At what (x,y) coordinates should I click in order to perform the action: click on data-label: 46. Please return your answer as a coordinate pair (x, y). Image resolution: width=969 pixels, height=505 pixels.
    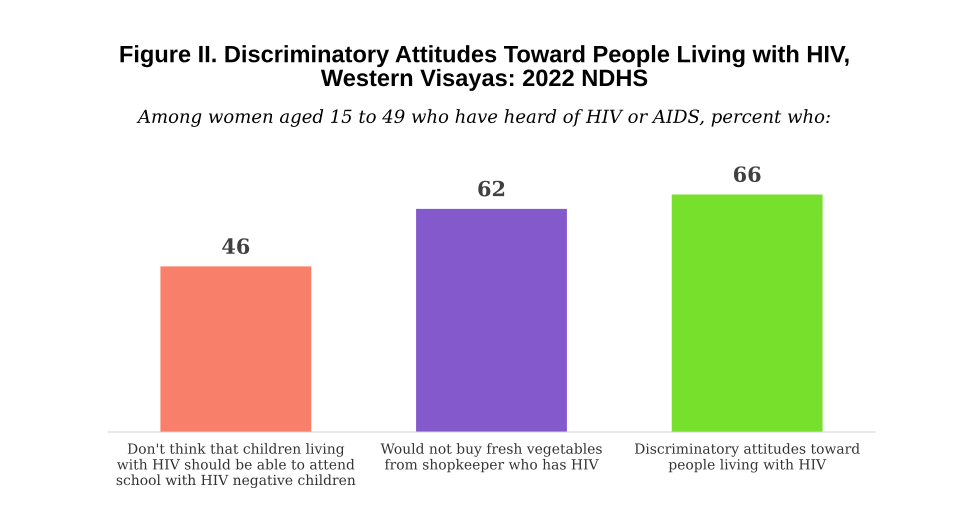
    Looking at the image, I should click on (236, 246).